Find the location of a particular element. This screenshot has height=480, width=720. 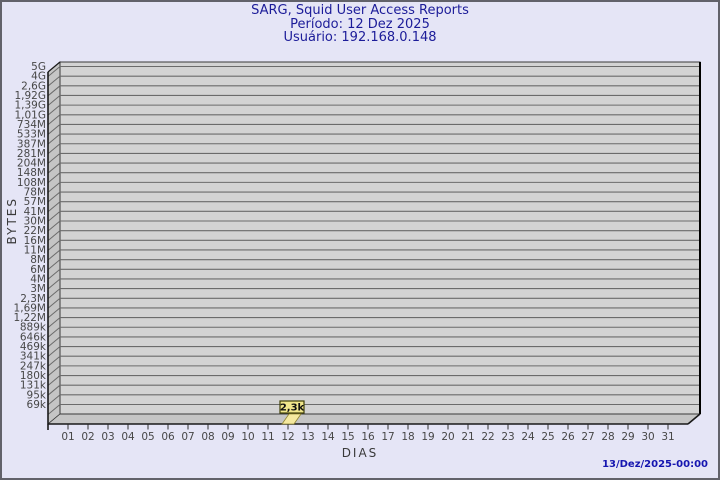

x-tick-label: 08 is located at coordinates (207, 437).